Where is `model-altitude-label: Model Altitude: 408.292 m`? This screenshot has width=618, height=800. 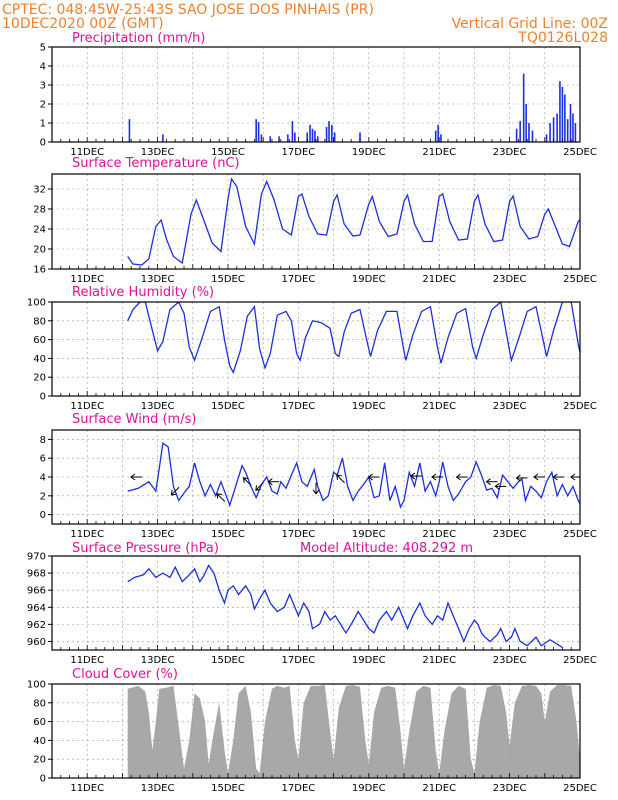
model-altitude-label: Model Altitude: 408.292 m is located at coordinates (386, 548).